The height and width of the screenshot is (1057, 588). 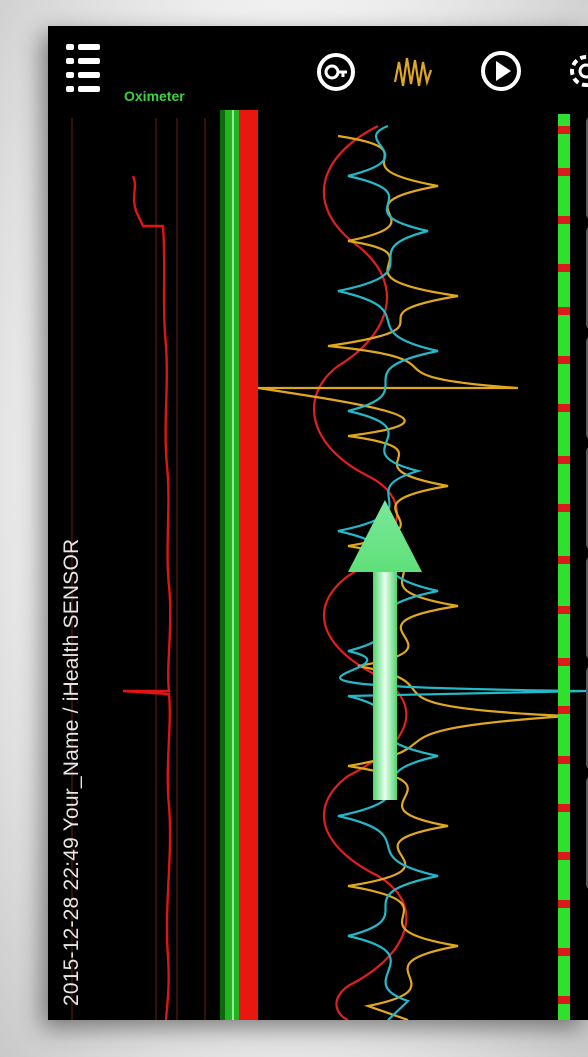 I want to click on spo2-bar-dark-green, so click(x=222, y=565).